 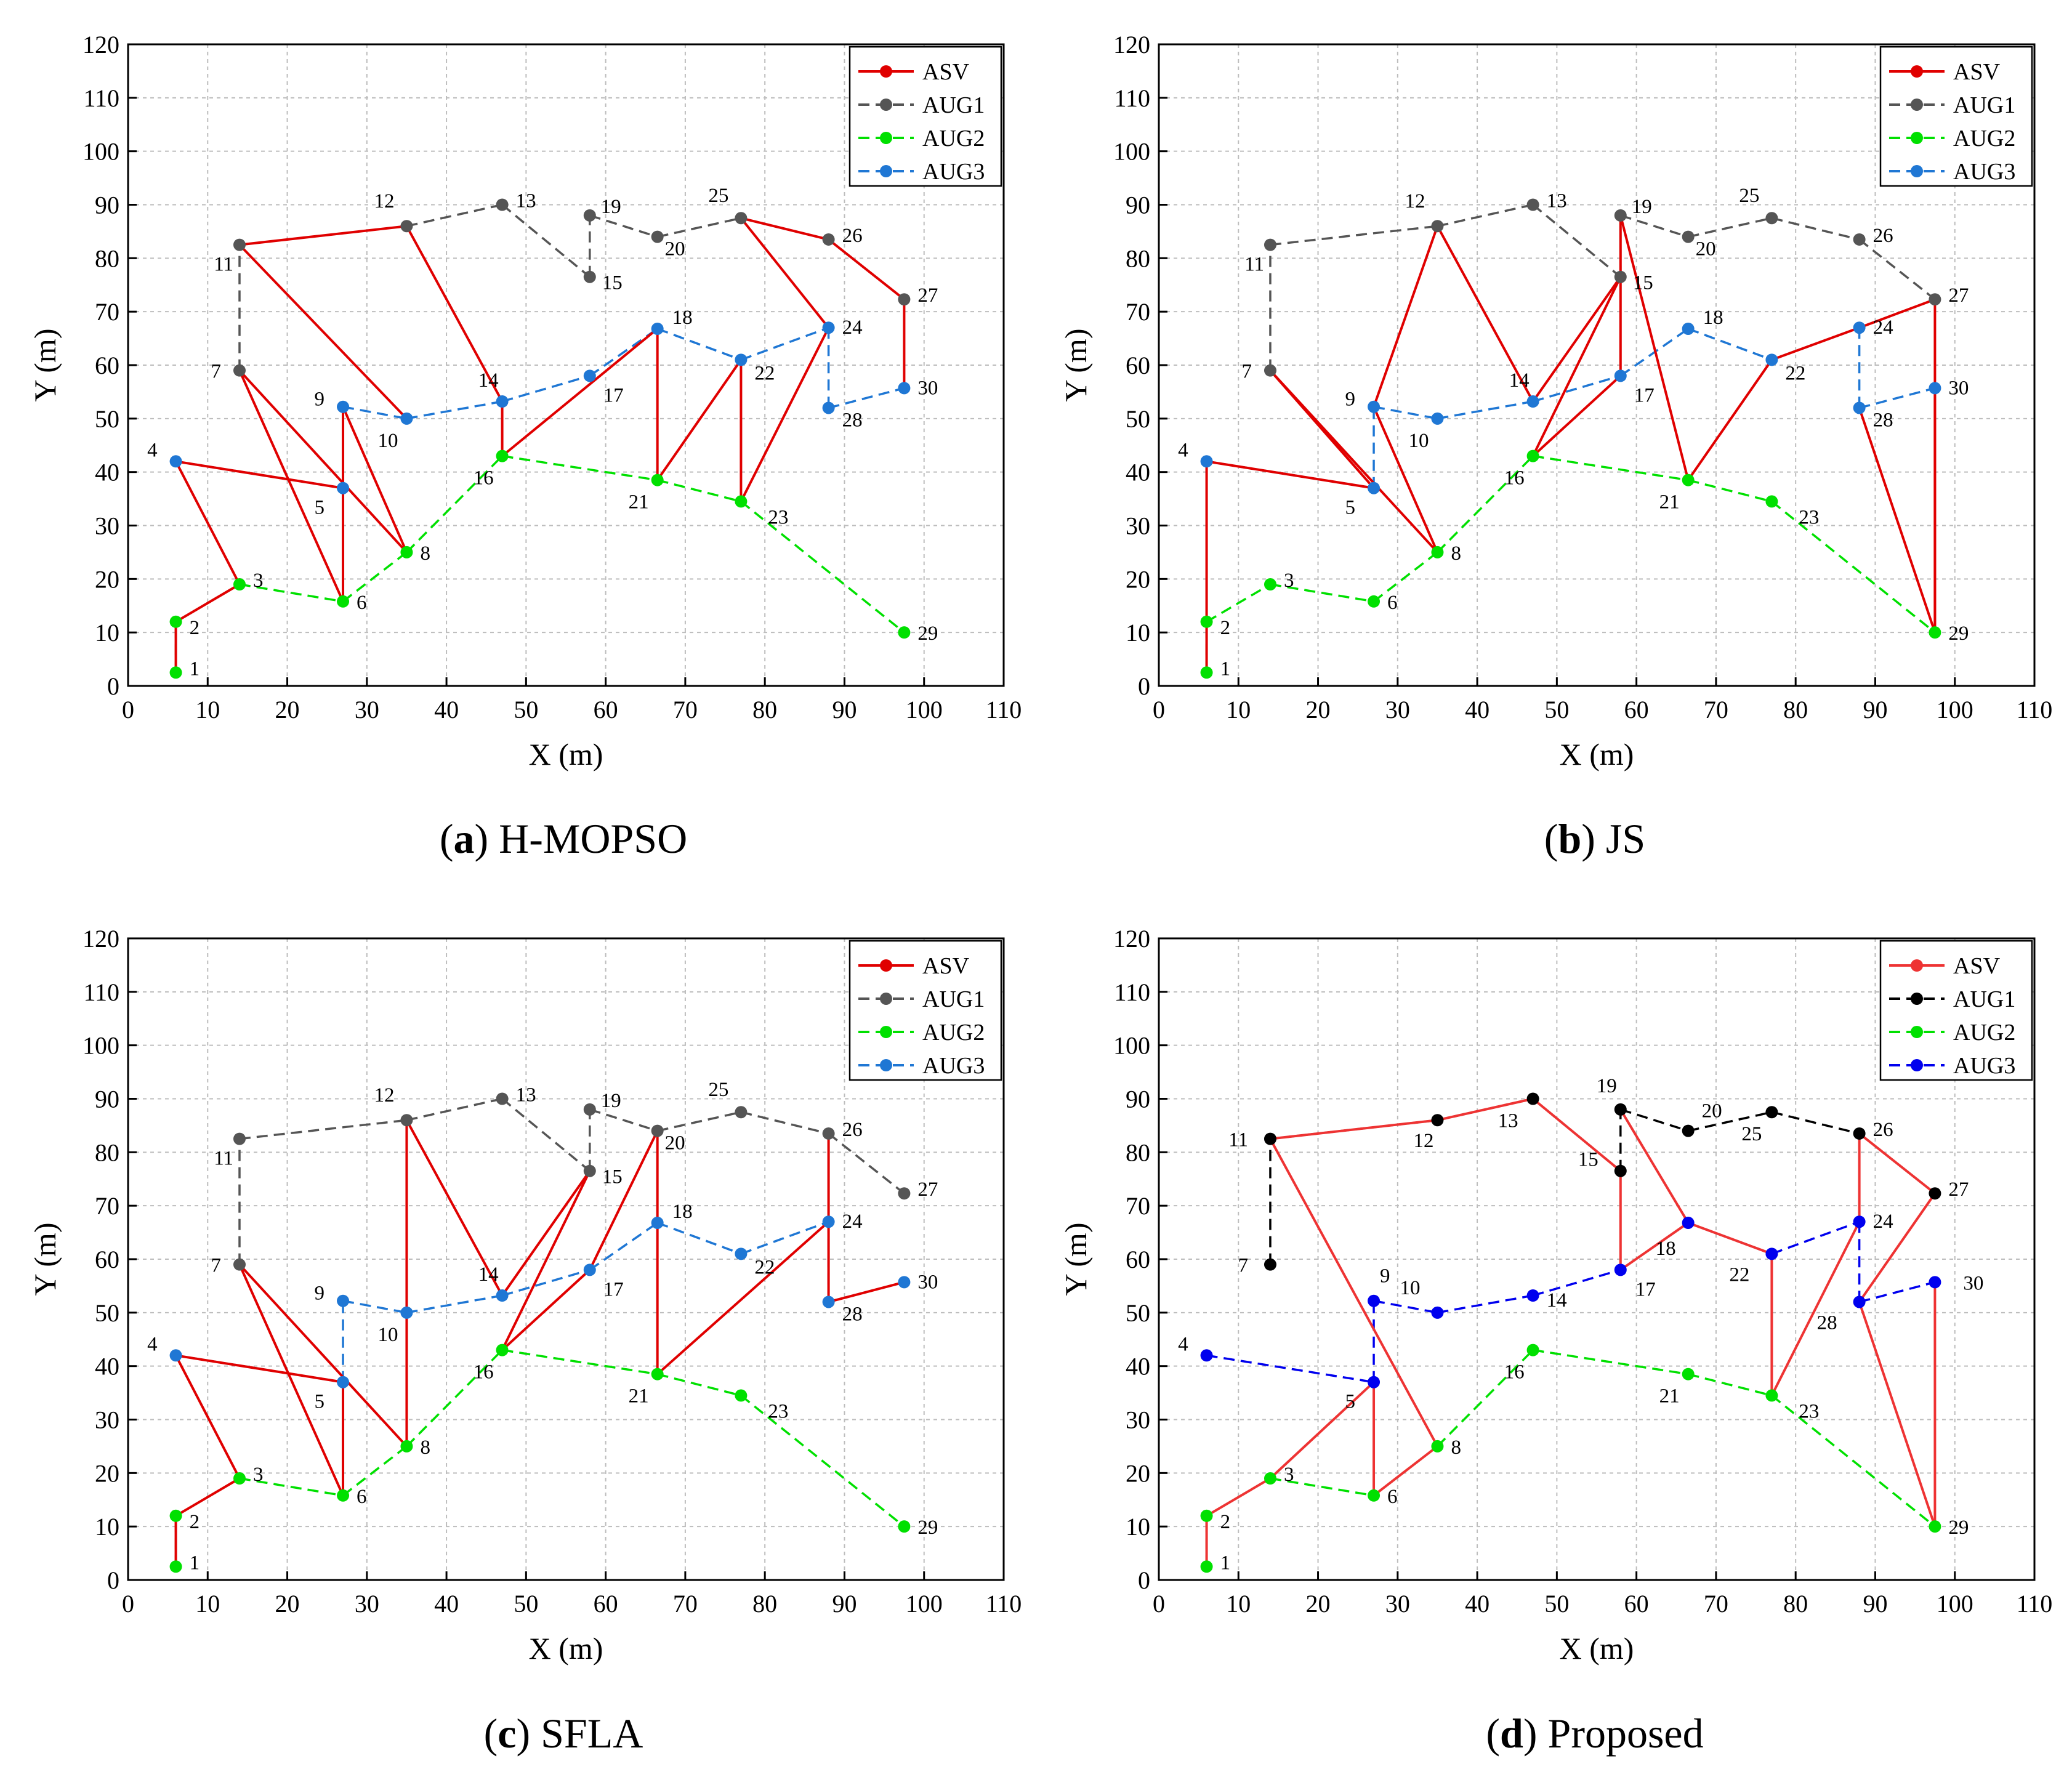 What do you see at coordinates (258, 1475) in the screenshot?
I see `task-label-3: 3` at bounding box center [258, 1475].